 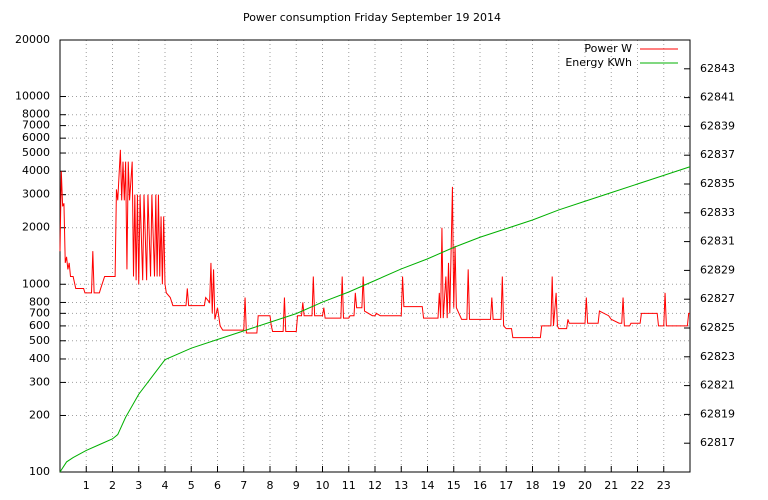 What do you see at coordinates (36, 283) in the screenshot?
I see `y-tick-label: 1000` at bounding box center [36, 283].